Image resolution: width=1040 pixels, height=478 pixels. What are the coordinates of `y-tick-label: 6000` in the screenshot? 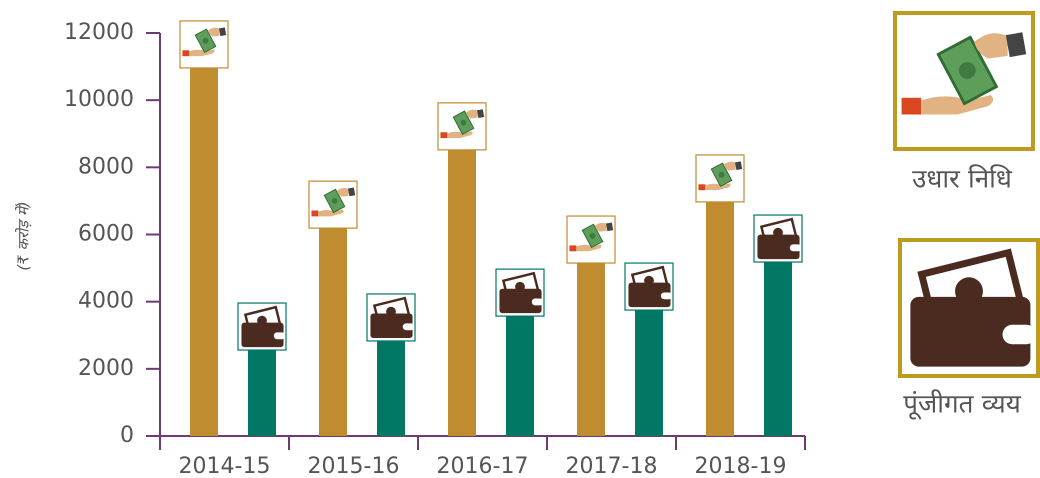 It's located at (106, 234).